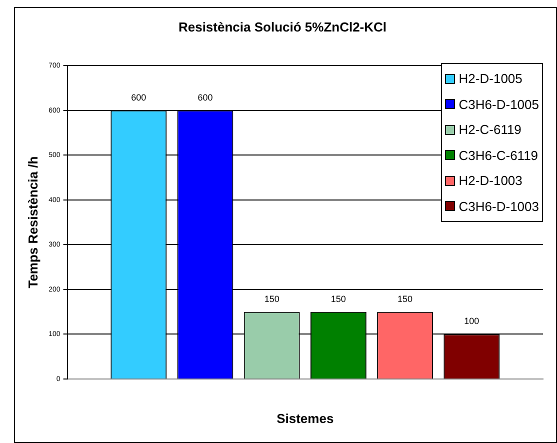  What do you see at coordinates (305, 418) in the screenshot?
I see `x-axis-title: Sistemes` at bounding box center [305, 418].